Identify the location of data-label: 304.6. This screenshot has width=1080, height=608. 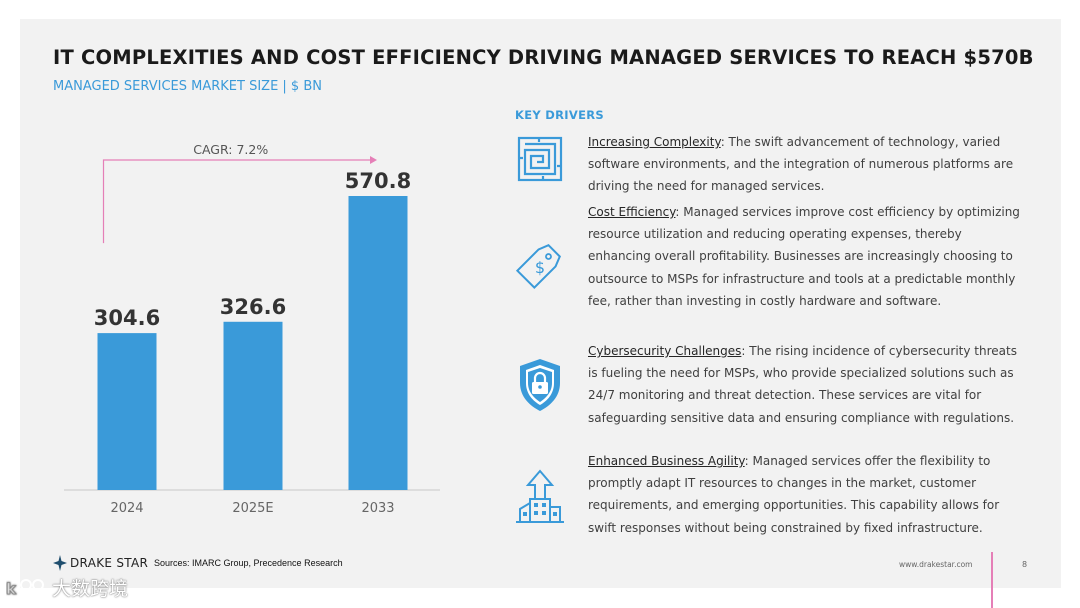
(127, 318).